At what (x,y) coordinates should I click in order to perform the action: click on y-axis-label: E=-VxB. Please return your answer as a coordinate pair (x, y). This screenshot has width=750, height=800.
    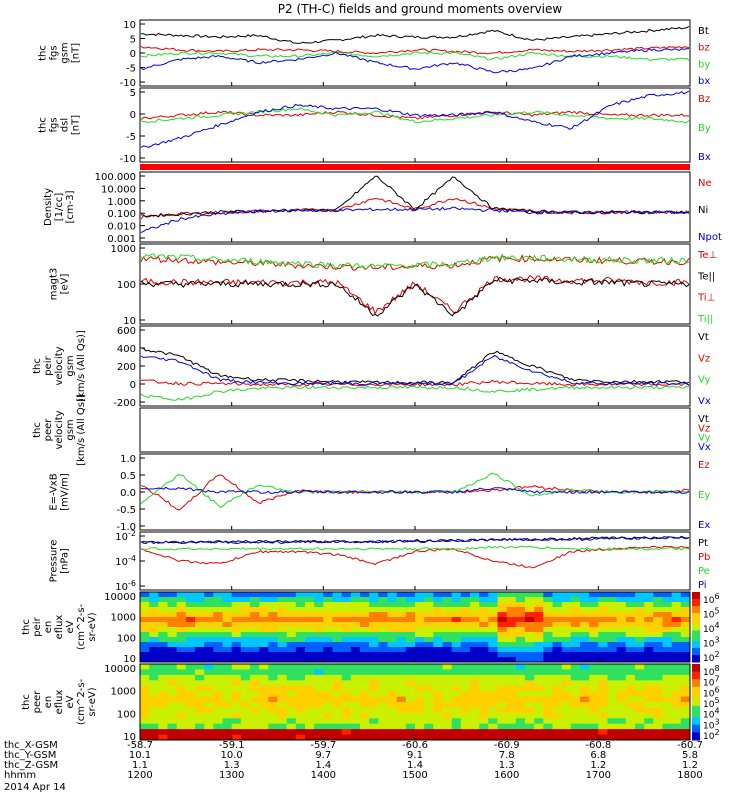
    Looking at the image, I should click on (54, 491).